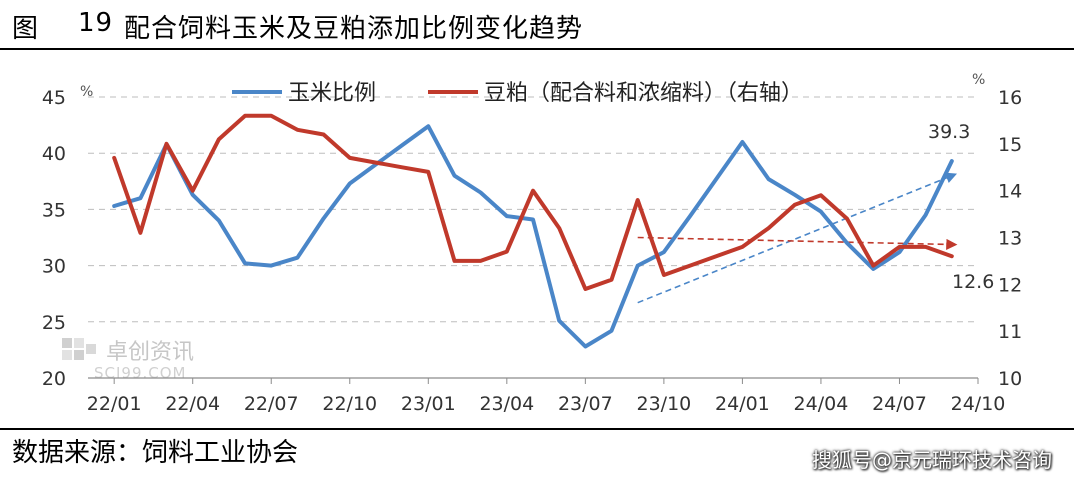 The width and height of the screenshot is (1074, 478). I want to click on footer-rule, so click(537, 429).